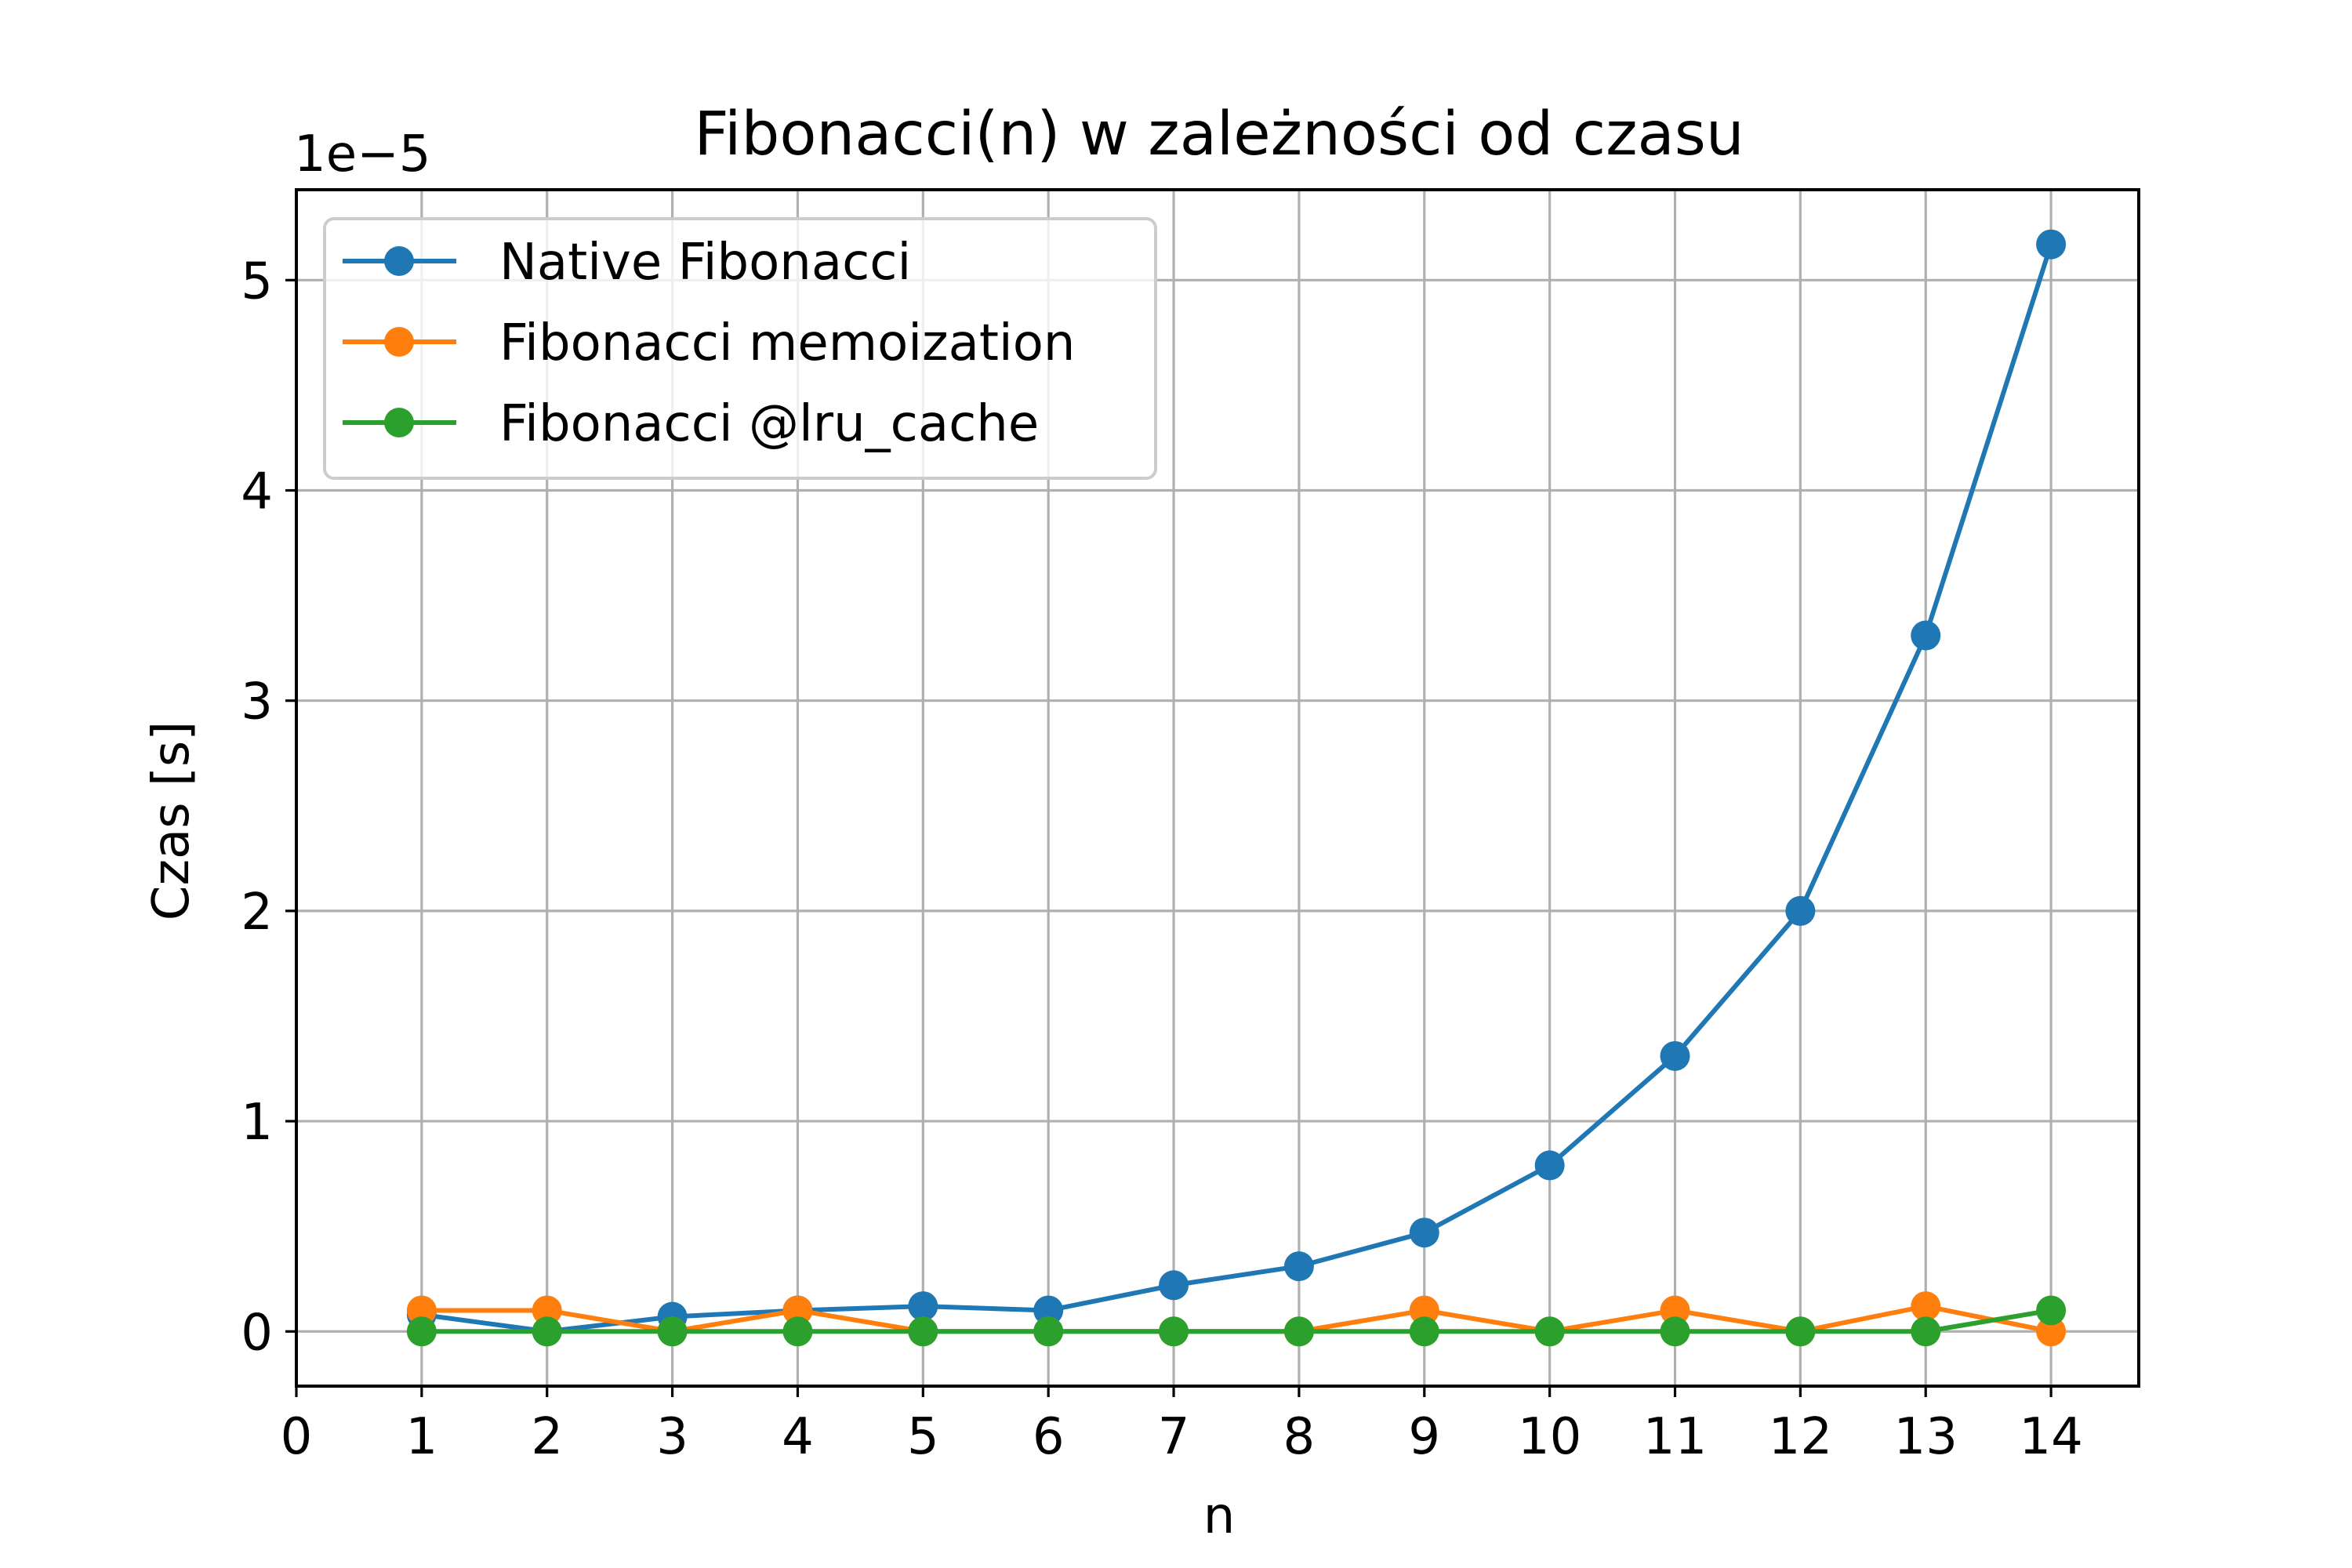 The image size is (2352, 1568). I want to click on legend-label: Native Fibonacci, so click(705, 263).